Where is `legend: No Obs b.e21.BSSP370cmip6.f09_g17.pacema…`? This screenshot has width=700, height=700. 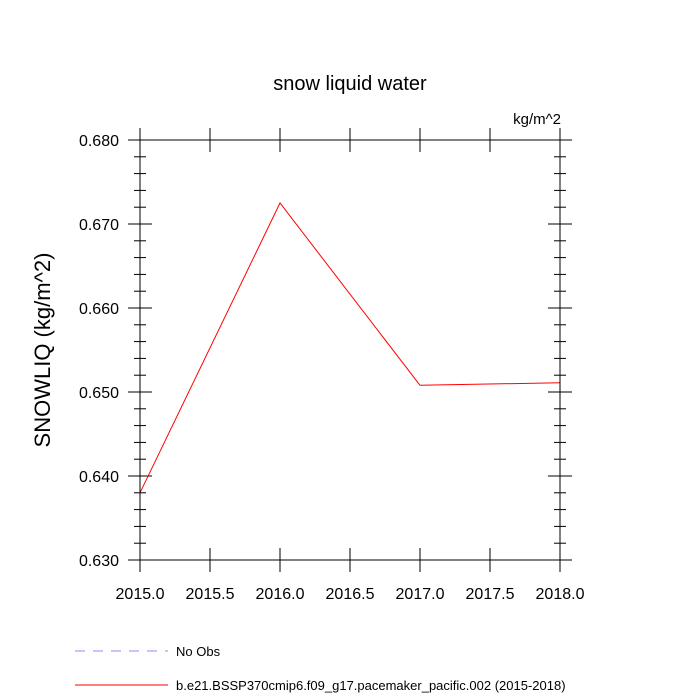 legend: No Obs b.e21.BSSP370cmip6.f09_g17.pacema… is located at coordinates (320, 668).